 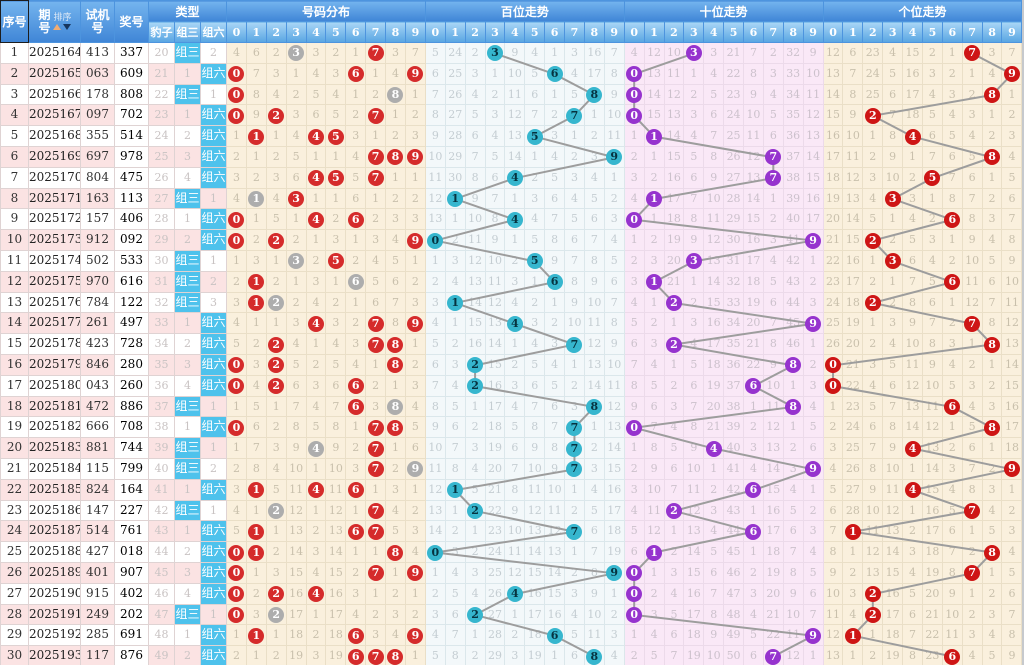 What do you see at coordinates (131, 448) in the screenshot?
I see `prize-number-cell: 744` at bounding box center [131, 448].